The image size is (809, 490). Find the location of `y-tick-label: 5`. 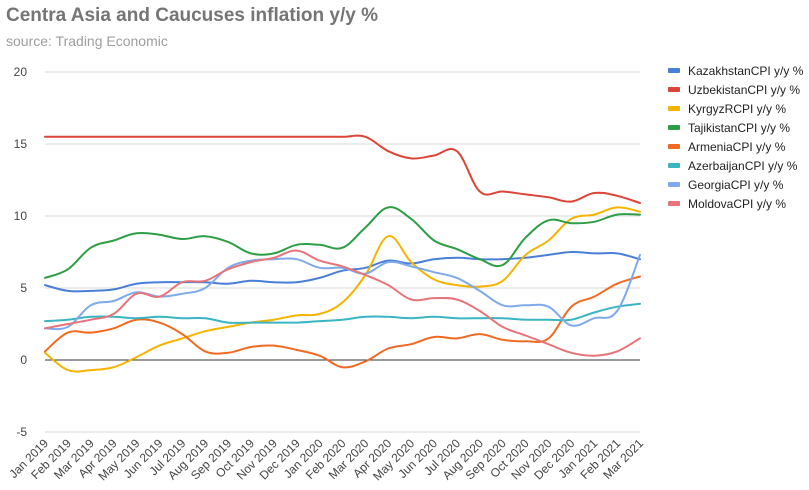

y-tick-label: 5 is located at coordinates (23, 288).